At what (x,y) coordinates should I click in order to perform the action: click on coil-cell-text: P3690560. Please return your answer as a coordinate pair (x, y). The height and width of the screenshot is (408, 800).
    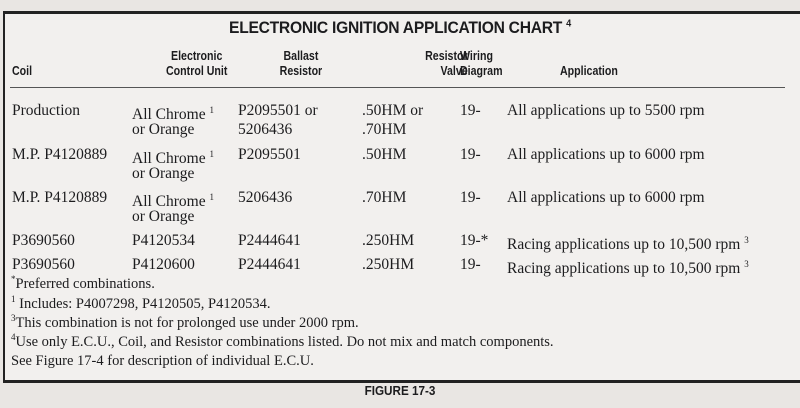
    Looking at the image, I should click on (43, 264).